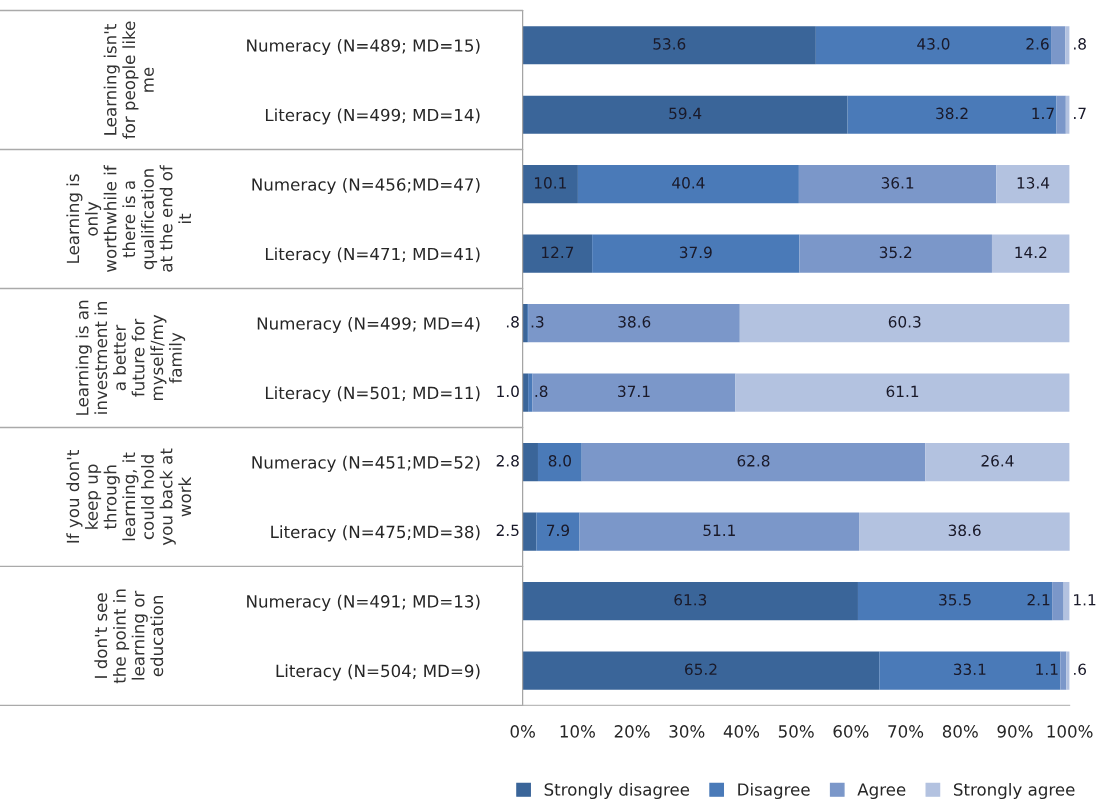  What do you see at coordinates (687, 731) in the screenshot?
I see `x-tick-label: 30%` at bounding box center [687, 731].